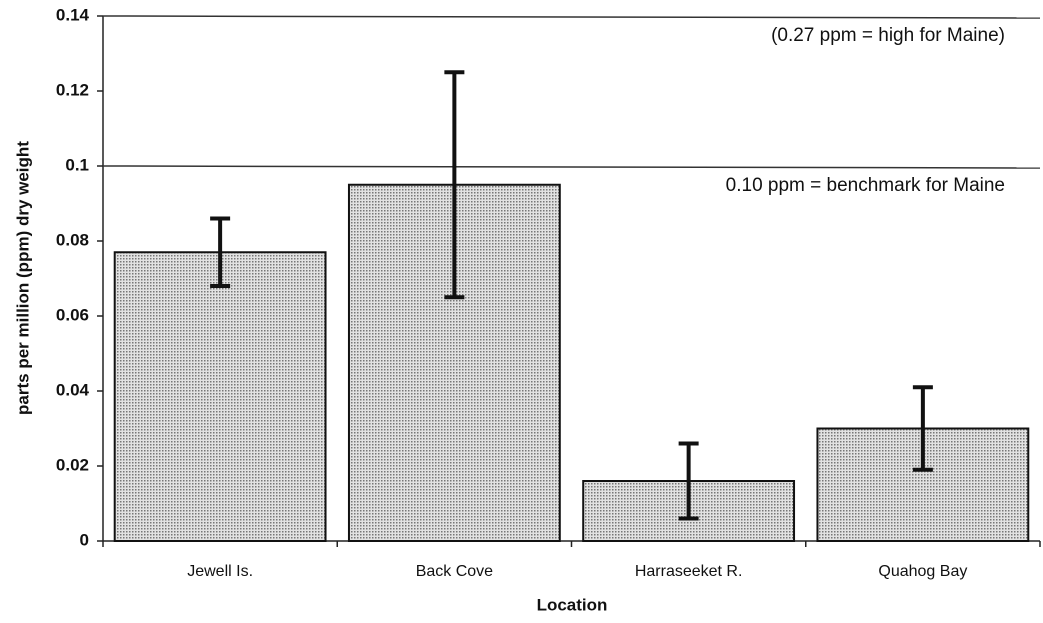  I want to click on bar, so click(220, 396).